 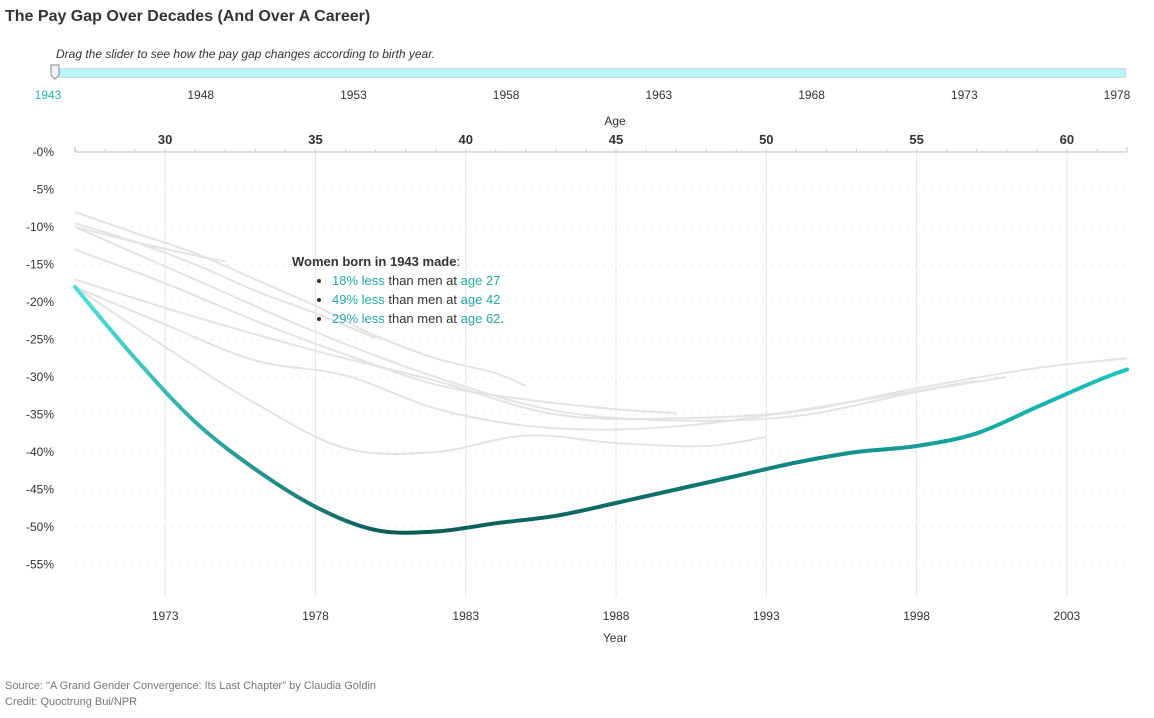 I want to click on annotation-item: 18% less than men at age 27, so click(x=418, y=280).